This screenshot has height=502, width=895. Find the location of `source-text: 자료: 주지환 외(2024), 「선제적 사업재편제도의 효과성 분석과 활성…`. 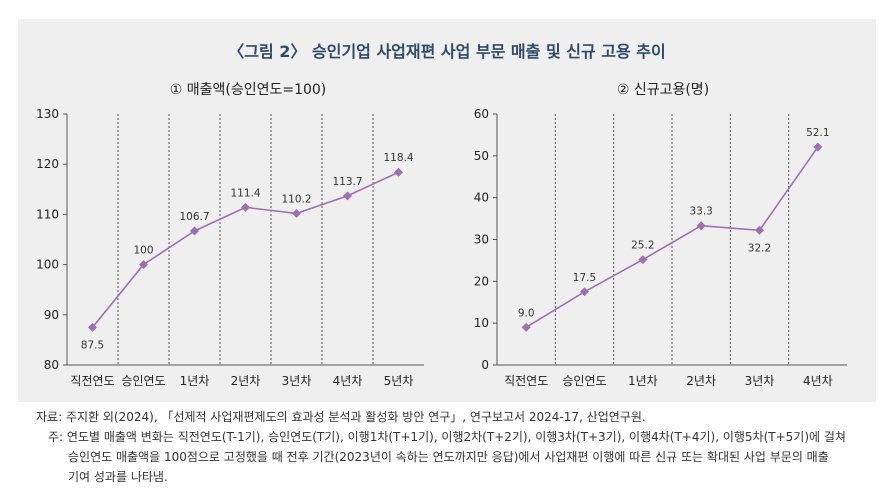

source-text: 자료: 주지환 외(2024), 「선제적 사업재편제도의 효과성 분석과 활성… is located at coordinates (341, 417).